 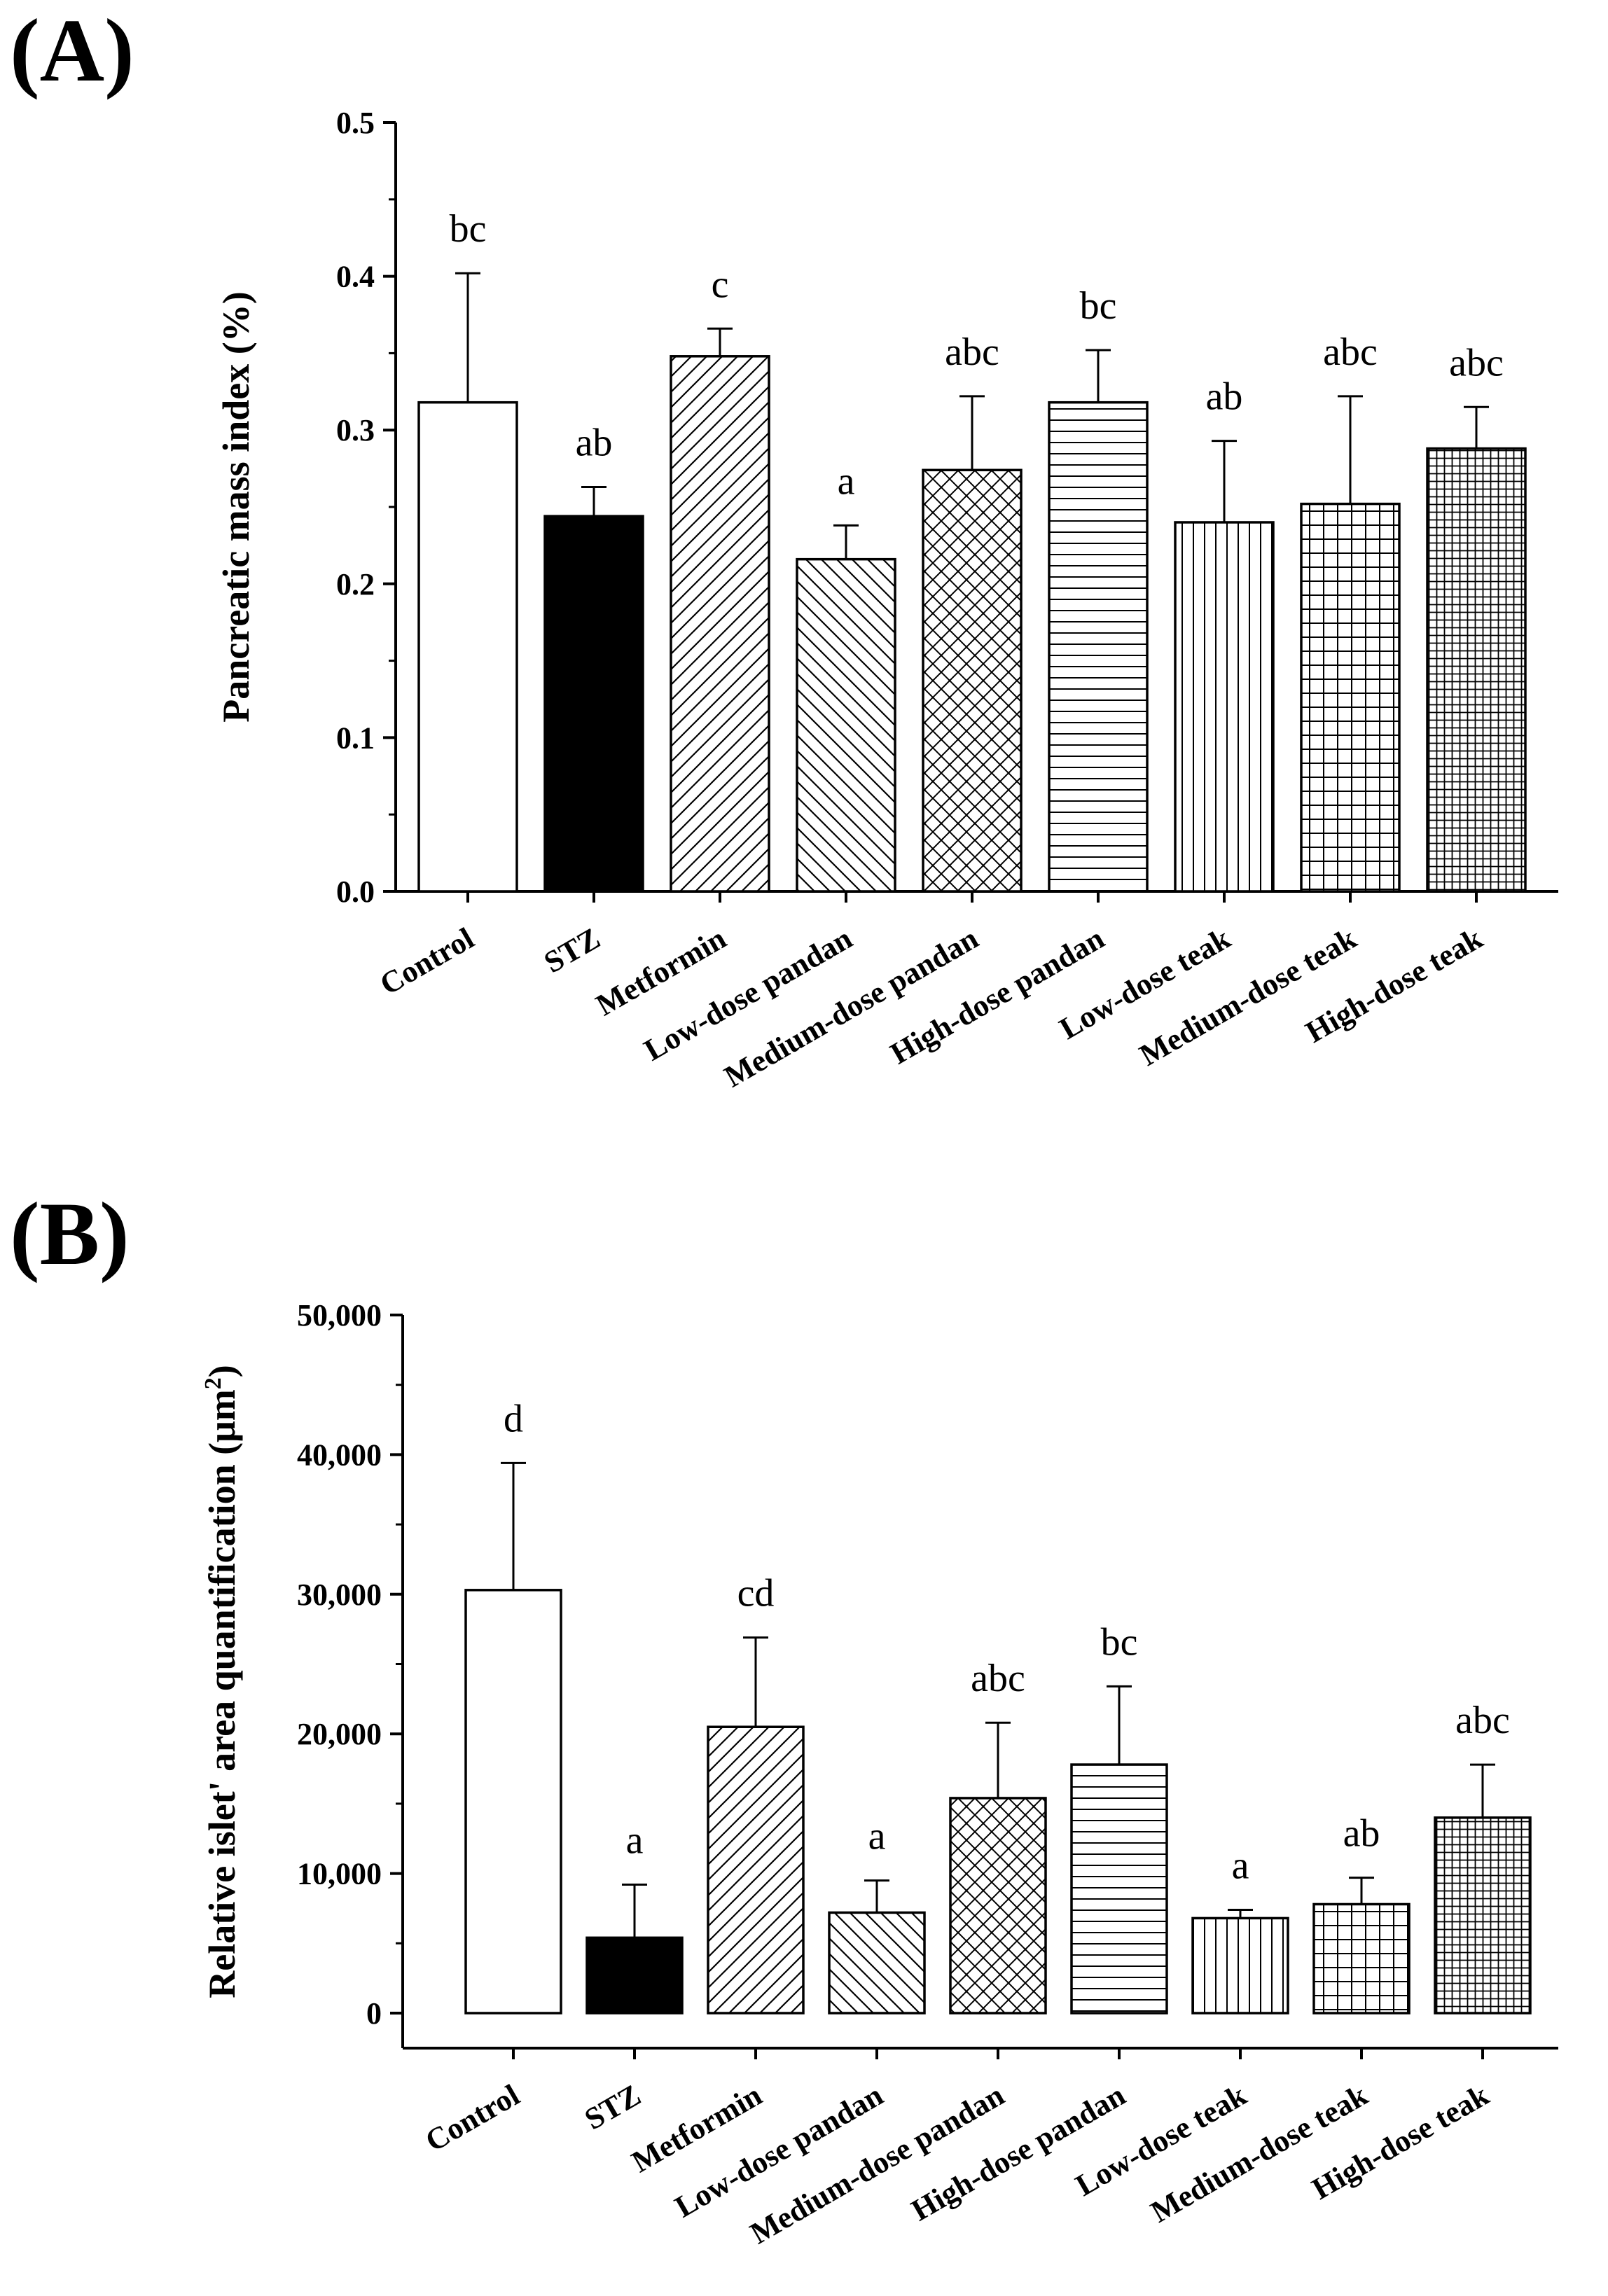 What do you see at coordinates (748, 994) in the screenshot?
I see `x-category-label: Low-dose pandan` at bounding box center [748, 994].